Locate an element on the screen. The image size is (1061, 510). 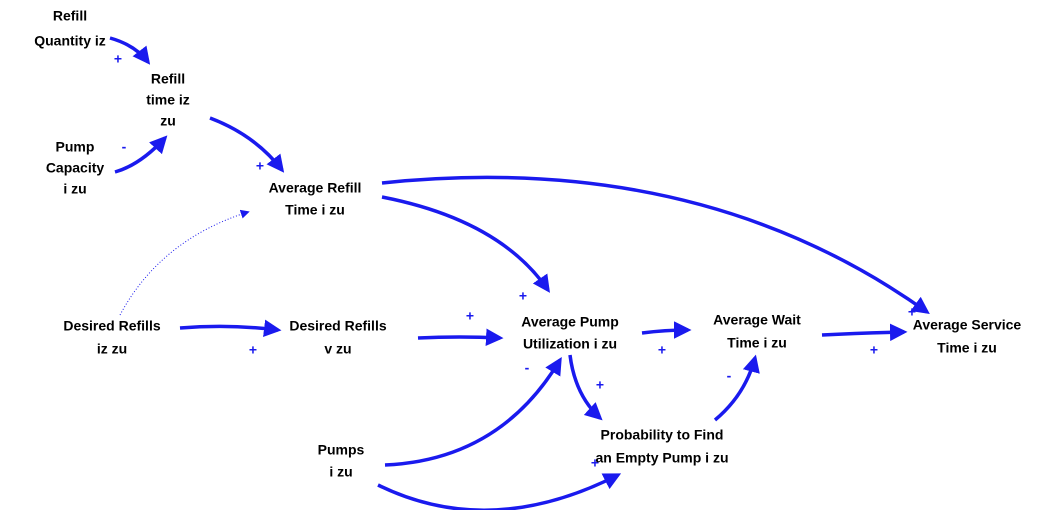
node-label: iz zu is located at coordinates (112, 349).